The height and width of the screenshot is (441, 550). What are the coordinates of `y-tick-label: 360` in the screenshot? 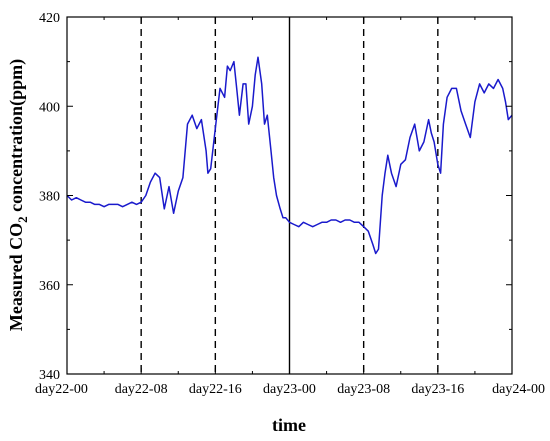 It's located at (49, 286).